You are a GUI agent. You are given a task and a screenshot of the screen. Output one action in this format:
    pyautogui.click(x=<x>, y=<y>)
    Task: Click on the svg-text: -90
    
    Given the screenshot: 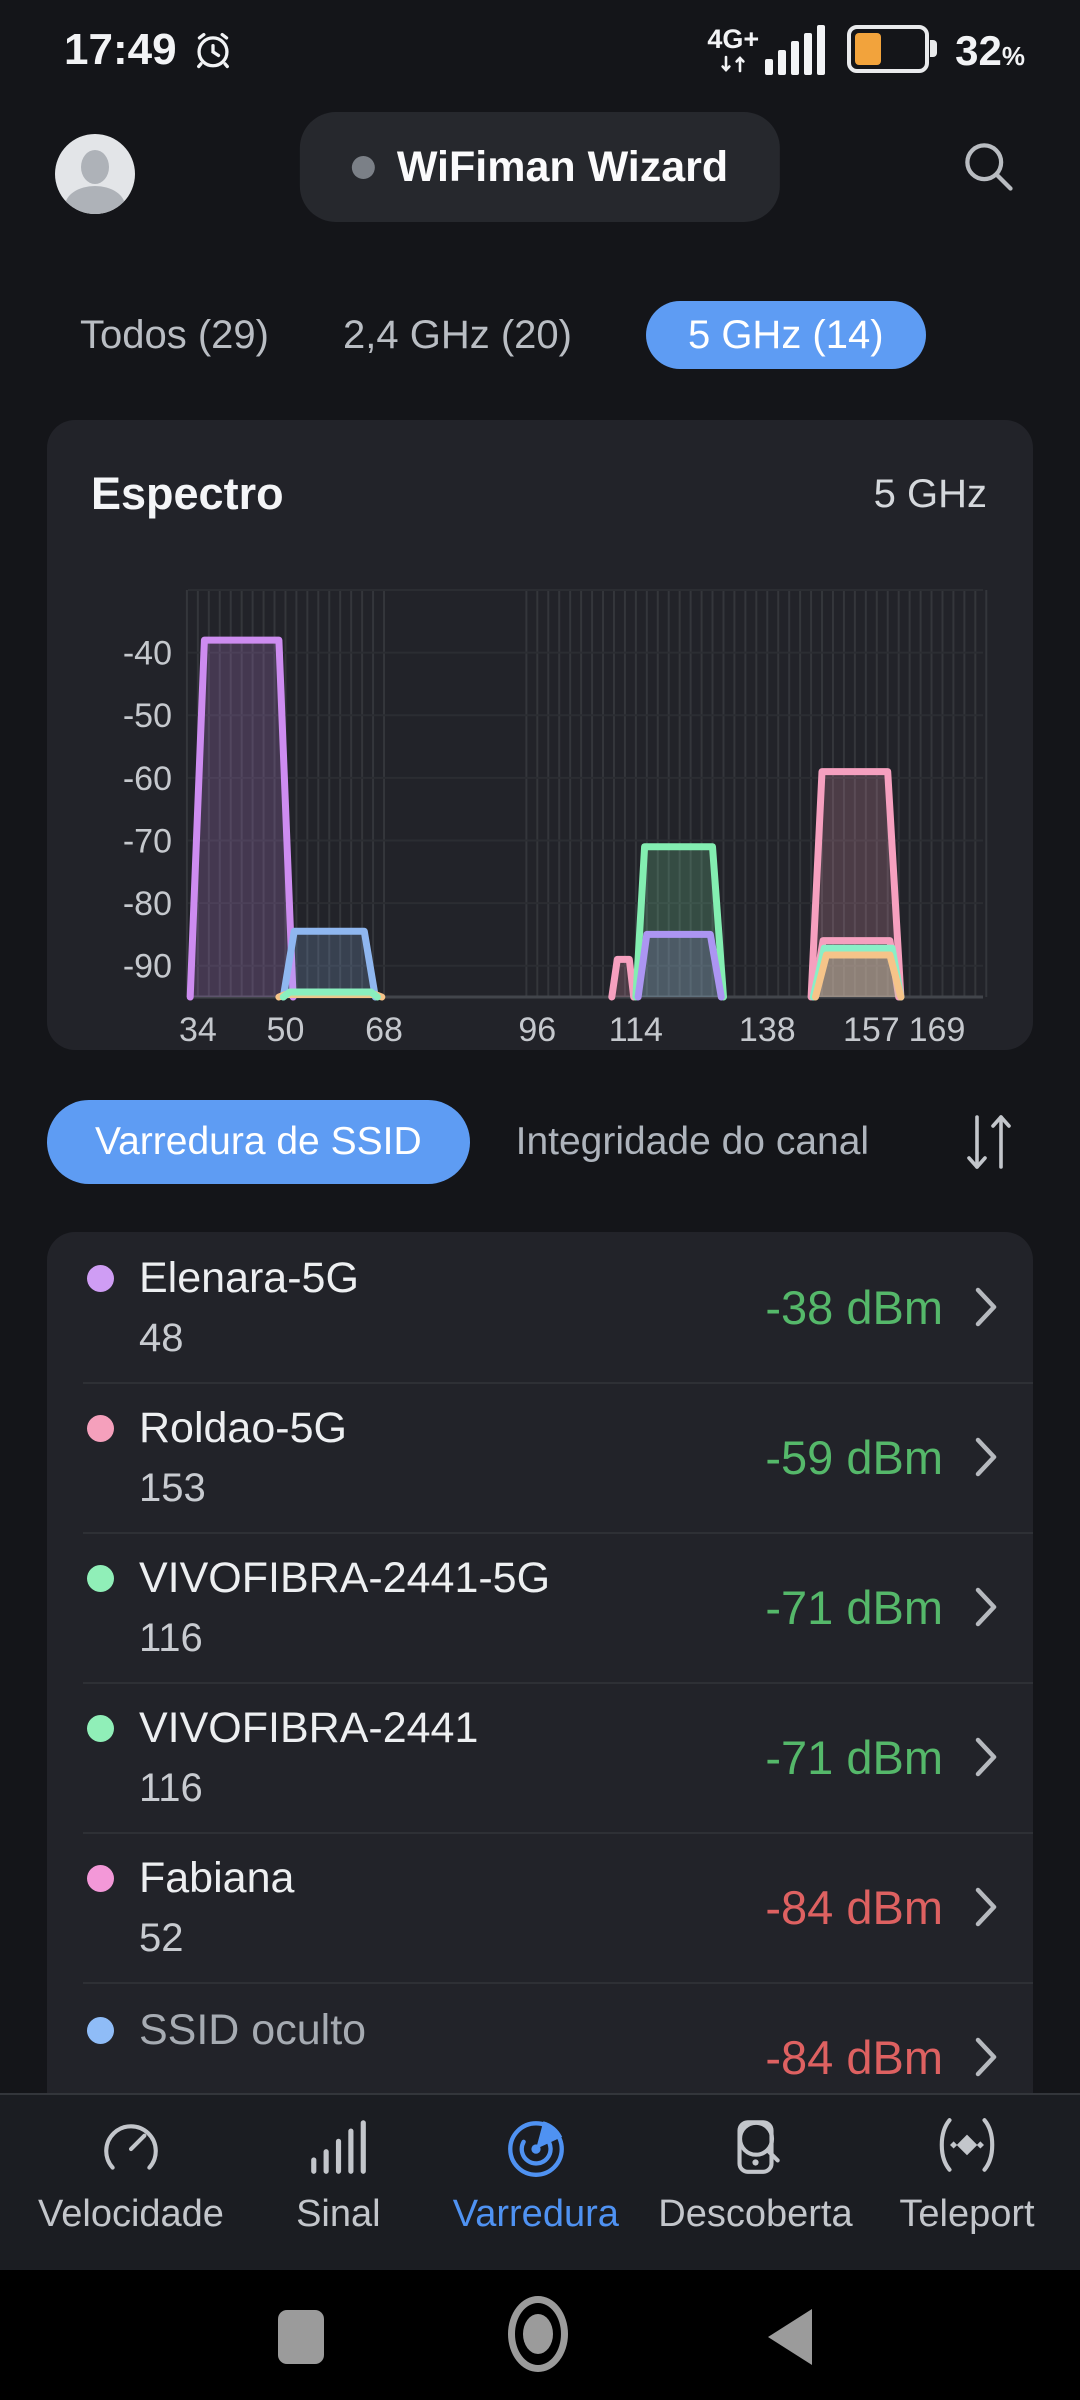 What is the action you would take?
    pyautogui.click(x=147, y=967)
    